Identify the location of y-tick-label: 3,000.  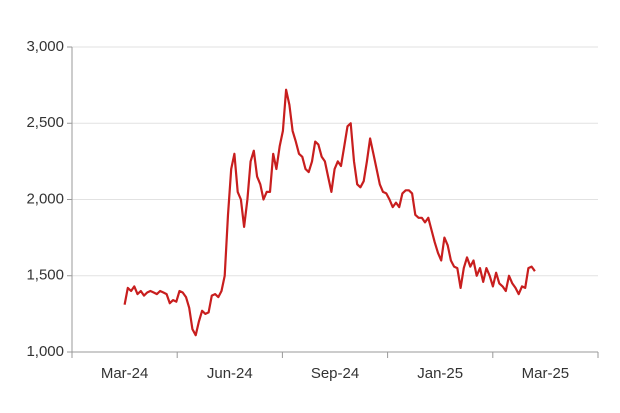
(45, 46).